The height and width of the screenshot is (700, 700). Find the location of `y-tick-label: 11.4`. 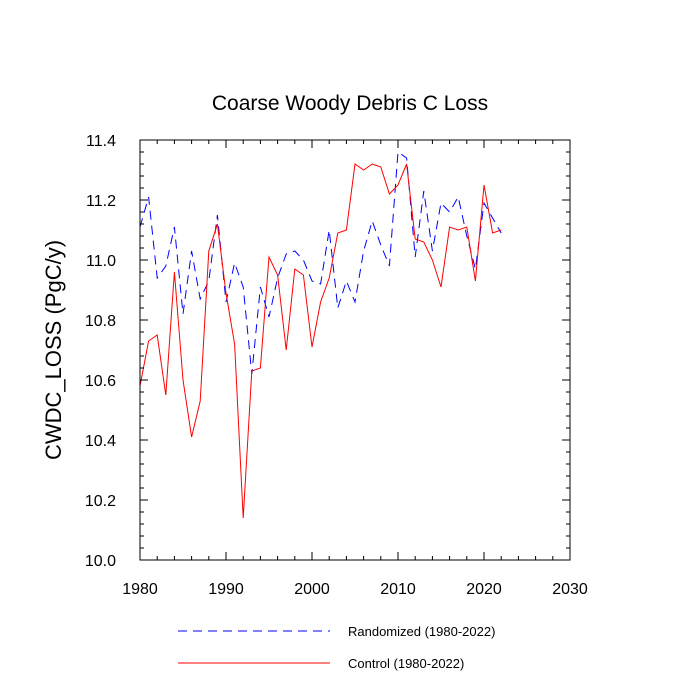

y-tick-label: 11.4 is located at coordinates (101, 141).